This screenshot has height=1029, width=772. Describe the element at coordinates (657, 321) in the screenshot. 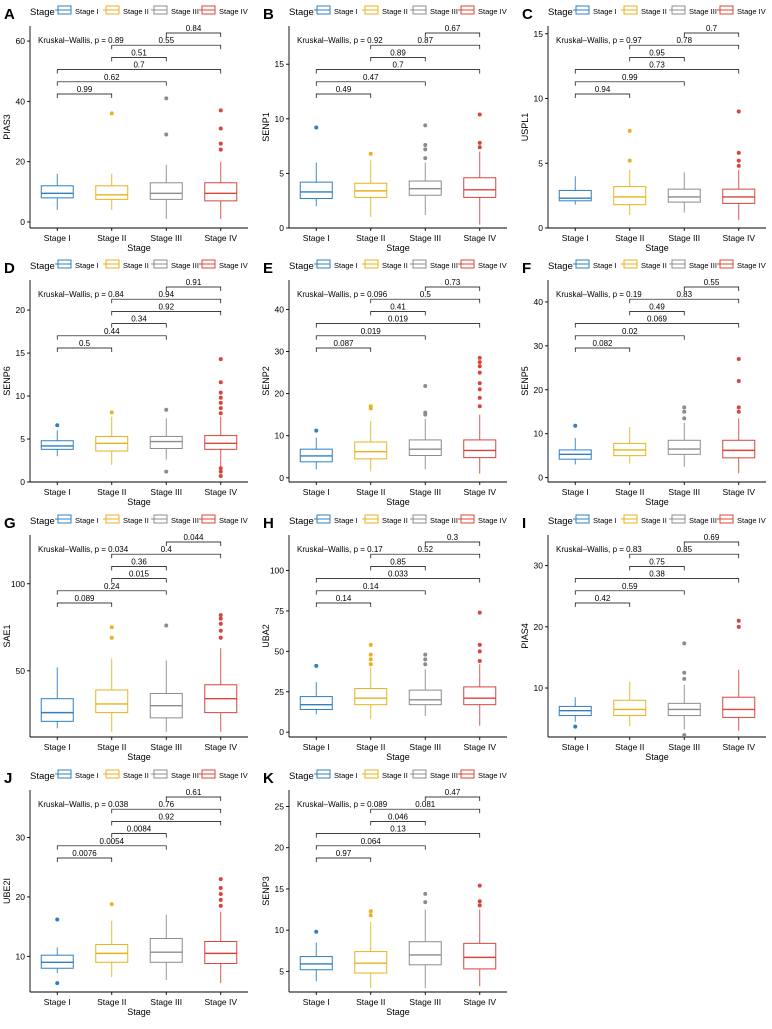

I see `comparison-bracket: 0.069` at that location.